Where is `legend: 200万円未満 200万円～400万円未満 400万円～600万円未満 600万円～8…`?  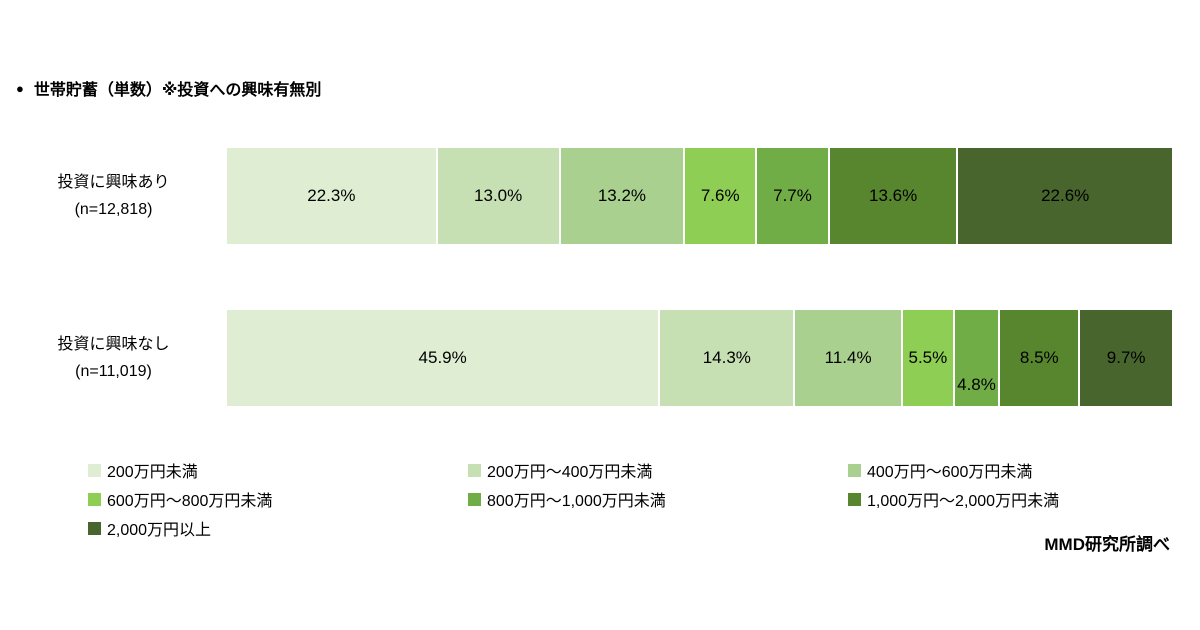 legend: 200万円未満 200万円～400万円未満 400万円～600万円未満 600万円～8… is located at coordinates (644, 499).